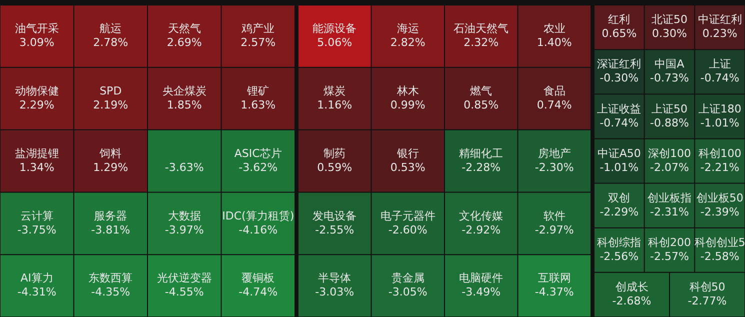 This screenshot has height=317, width=745. What do you see at coordinates (554, 91) in the screenshot?
I see `category-label: 食品` at bounding box center [554, 91].